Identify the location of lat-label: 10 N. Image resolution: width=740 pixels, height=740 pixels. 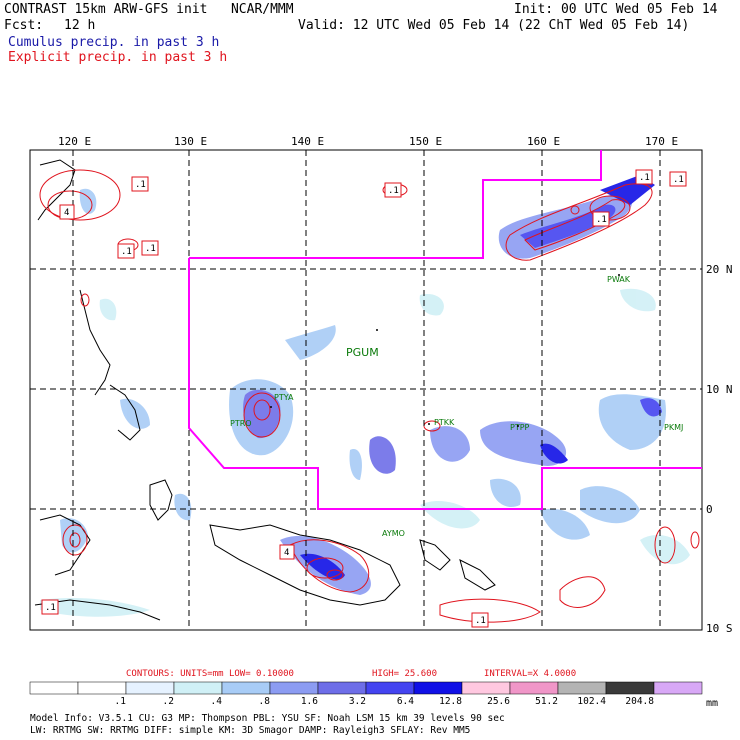
(719, 389).